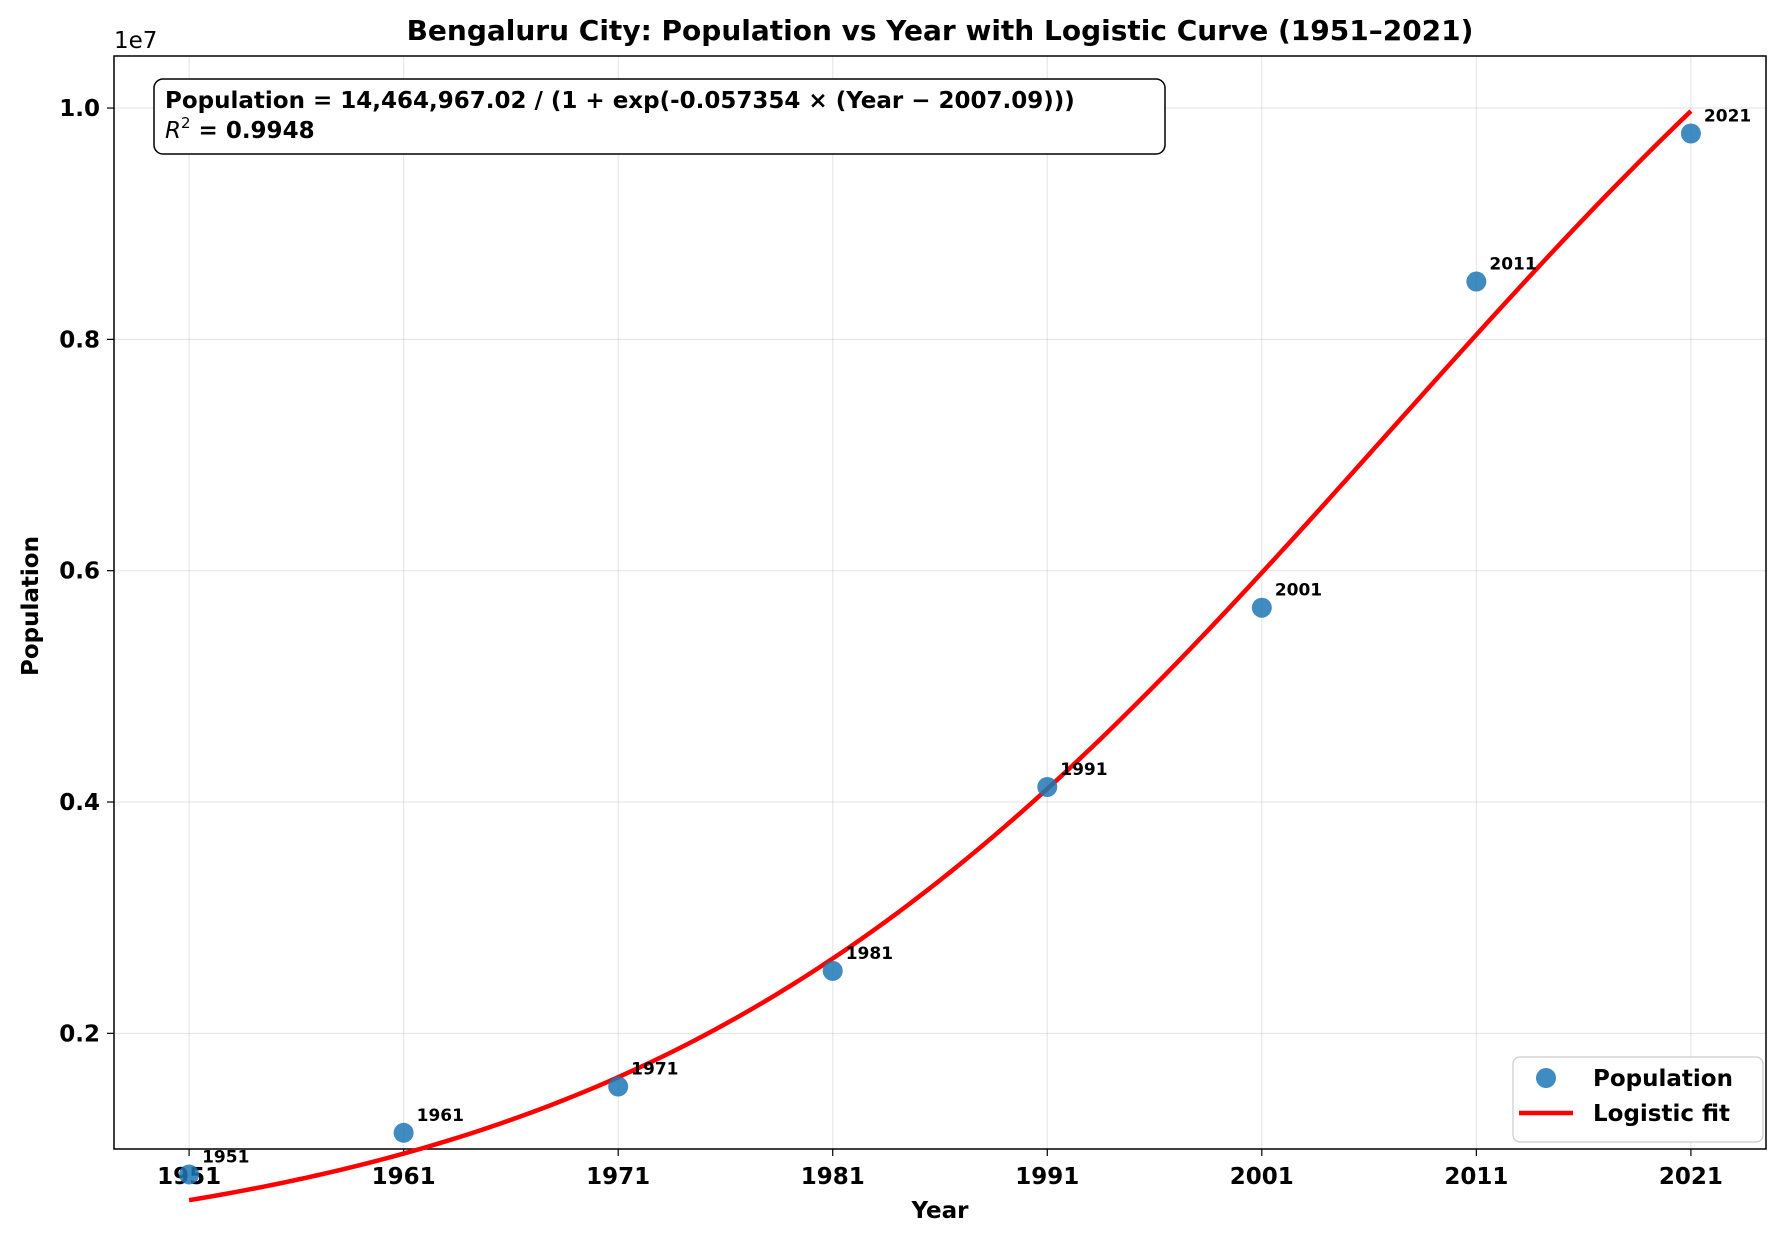 The width and height of the screenshot is (1776, 1241). I want to click on point-label: 2001, so click(1298, 591).